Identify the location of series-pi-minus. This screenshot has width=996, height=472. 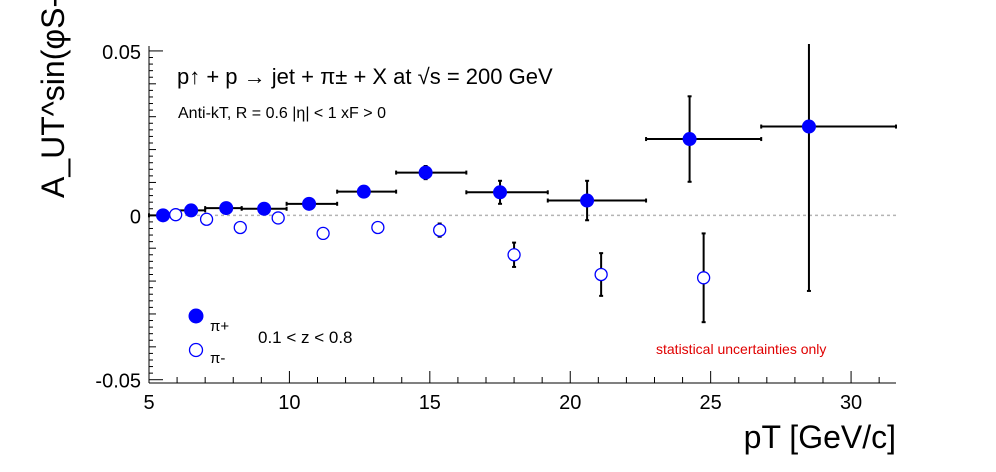
(440, 266).